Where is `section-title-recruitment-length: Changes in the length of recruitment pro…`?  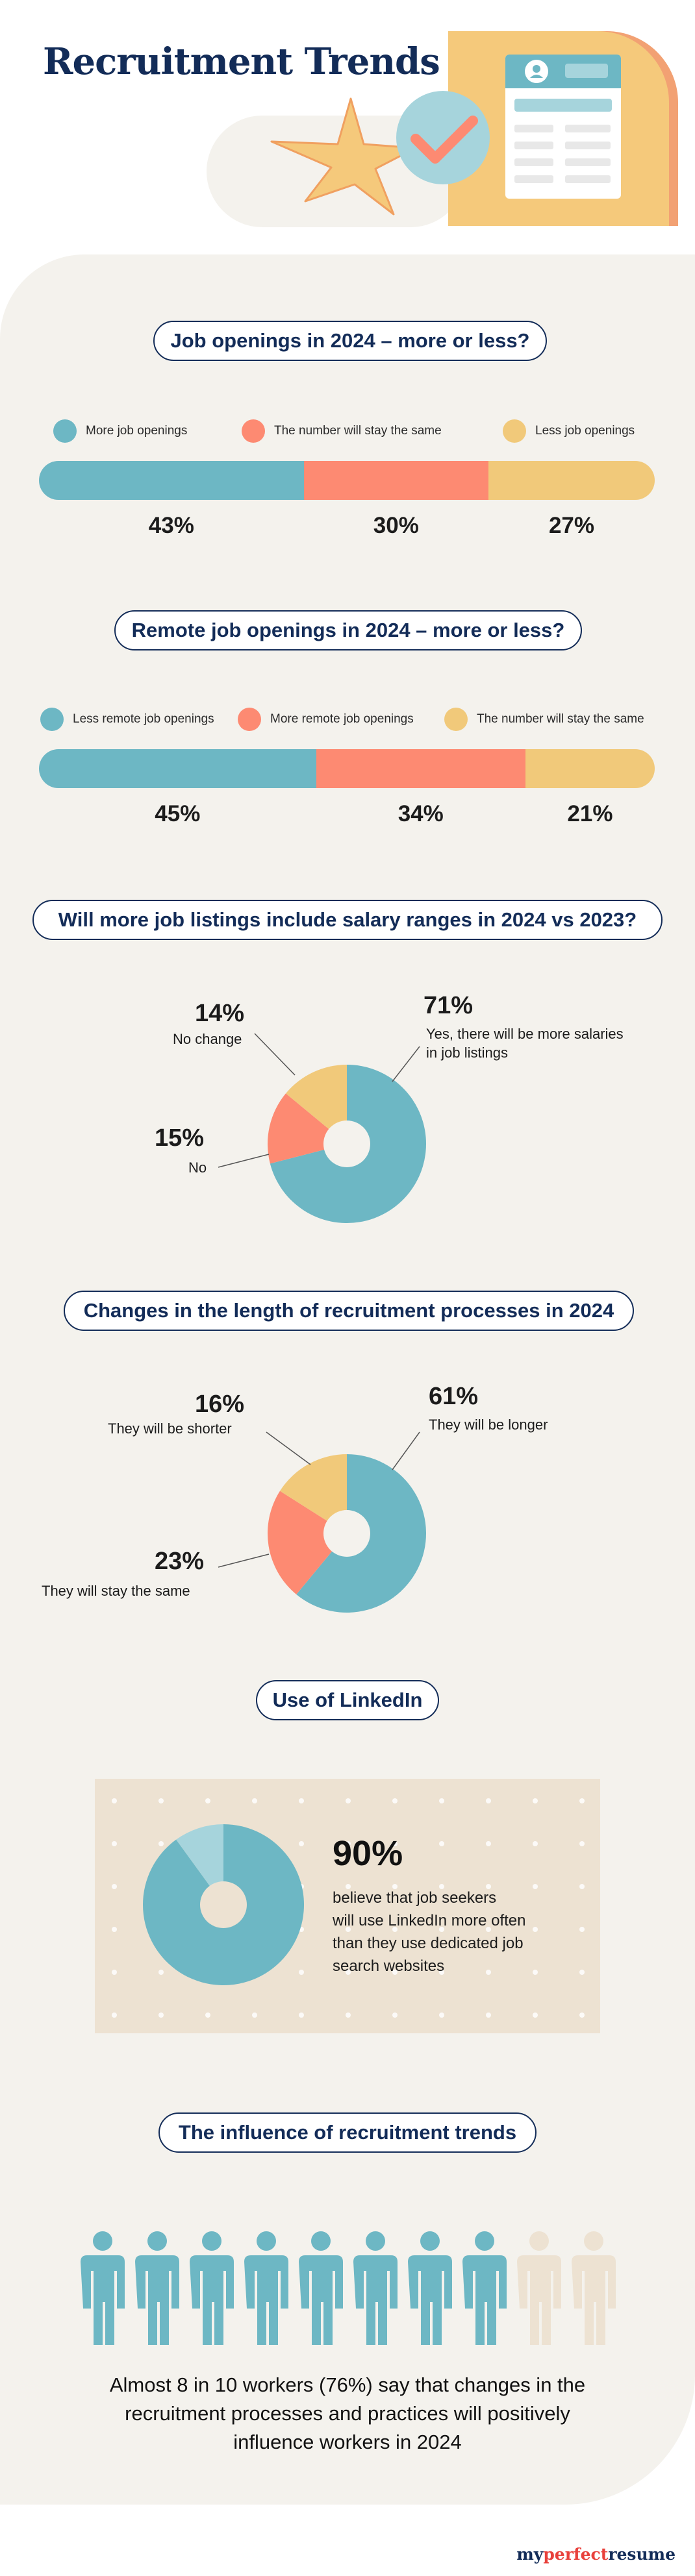
section-title-recruitment-length: Changes in the length of recruitment pro… is located at coordinates (349, 1311).